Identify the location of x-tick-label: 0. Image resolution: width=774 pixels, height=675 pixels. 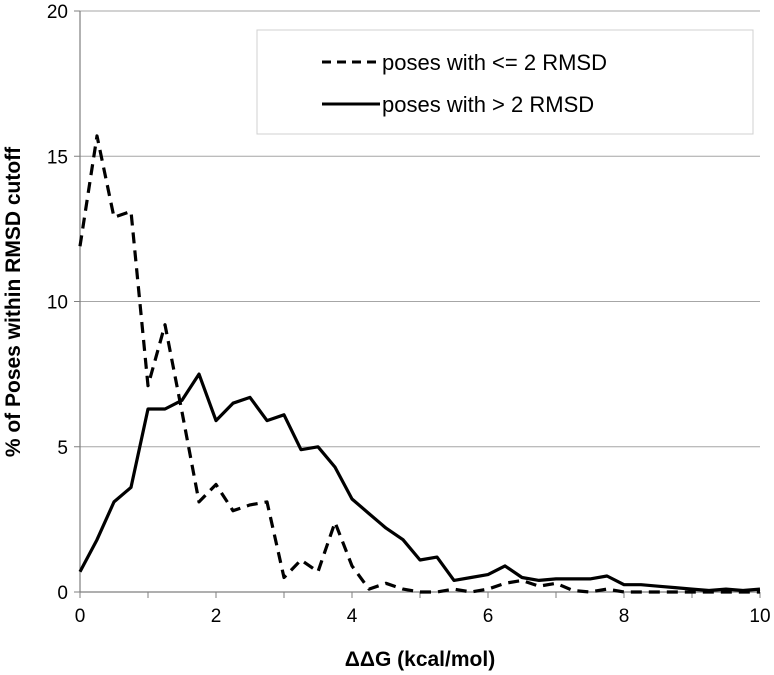
(80, 616).